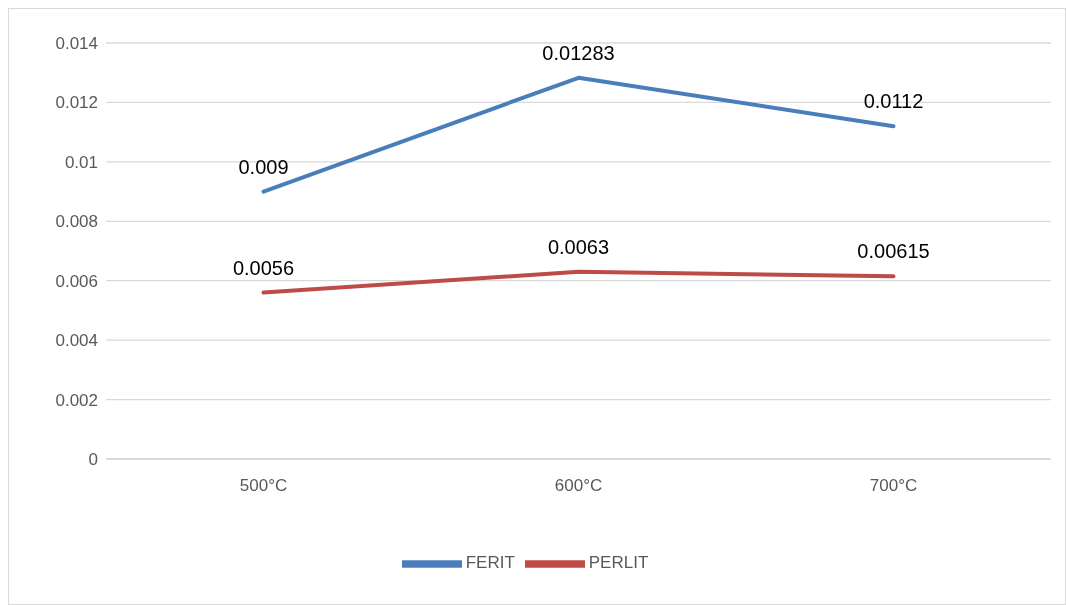  I want to click on data-label: 0.00615, so click(893, 251).